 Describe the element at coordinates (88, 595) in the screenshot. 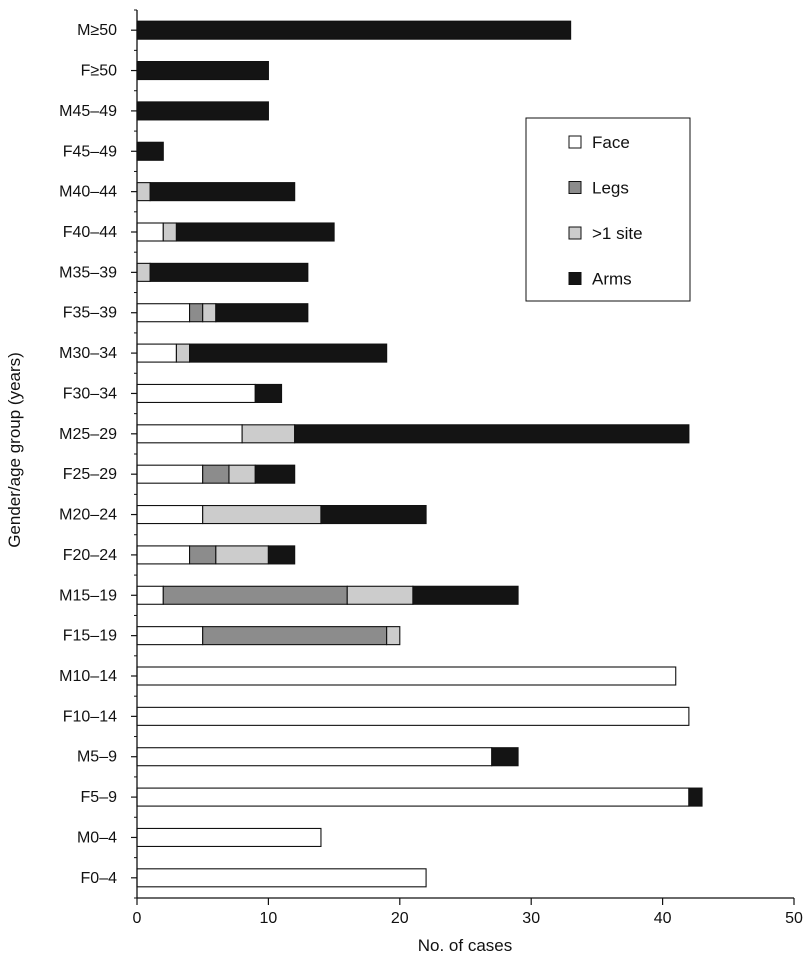

I see `category-label: M15–19` at that location.